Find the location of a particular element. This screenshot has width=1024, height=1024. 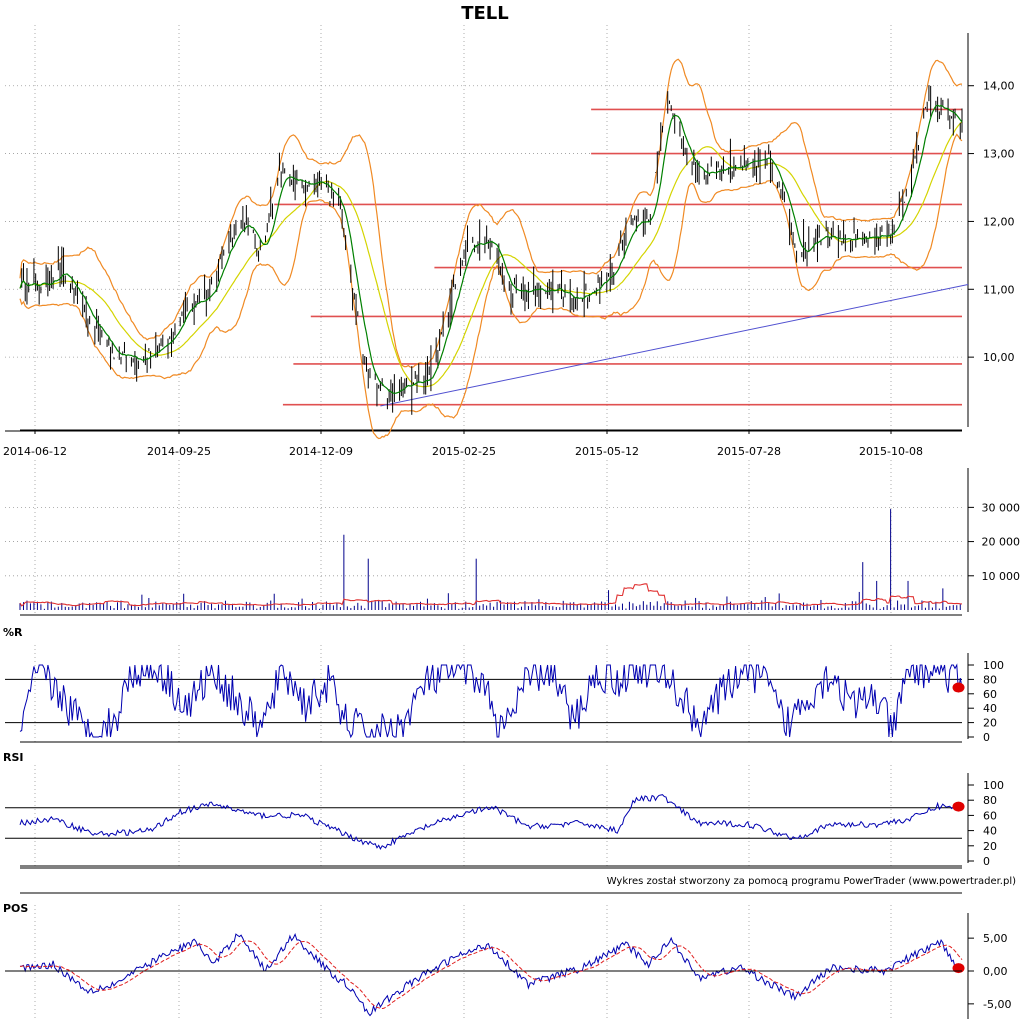

price-xtick-label: 2014-12-09 is located at coordinates (321, 451).